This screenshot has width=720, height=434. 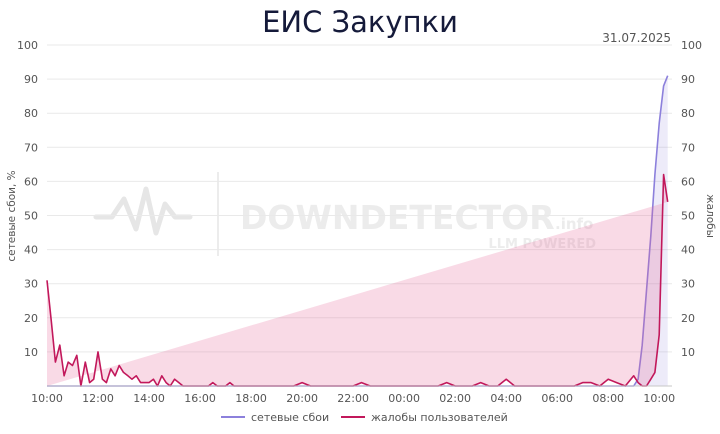 I want to click on x-tick-label: 00:00, so click(x=404, y=398).